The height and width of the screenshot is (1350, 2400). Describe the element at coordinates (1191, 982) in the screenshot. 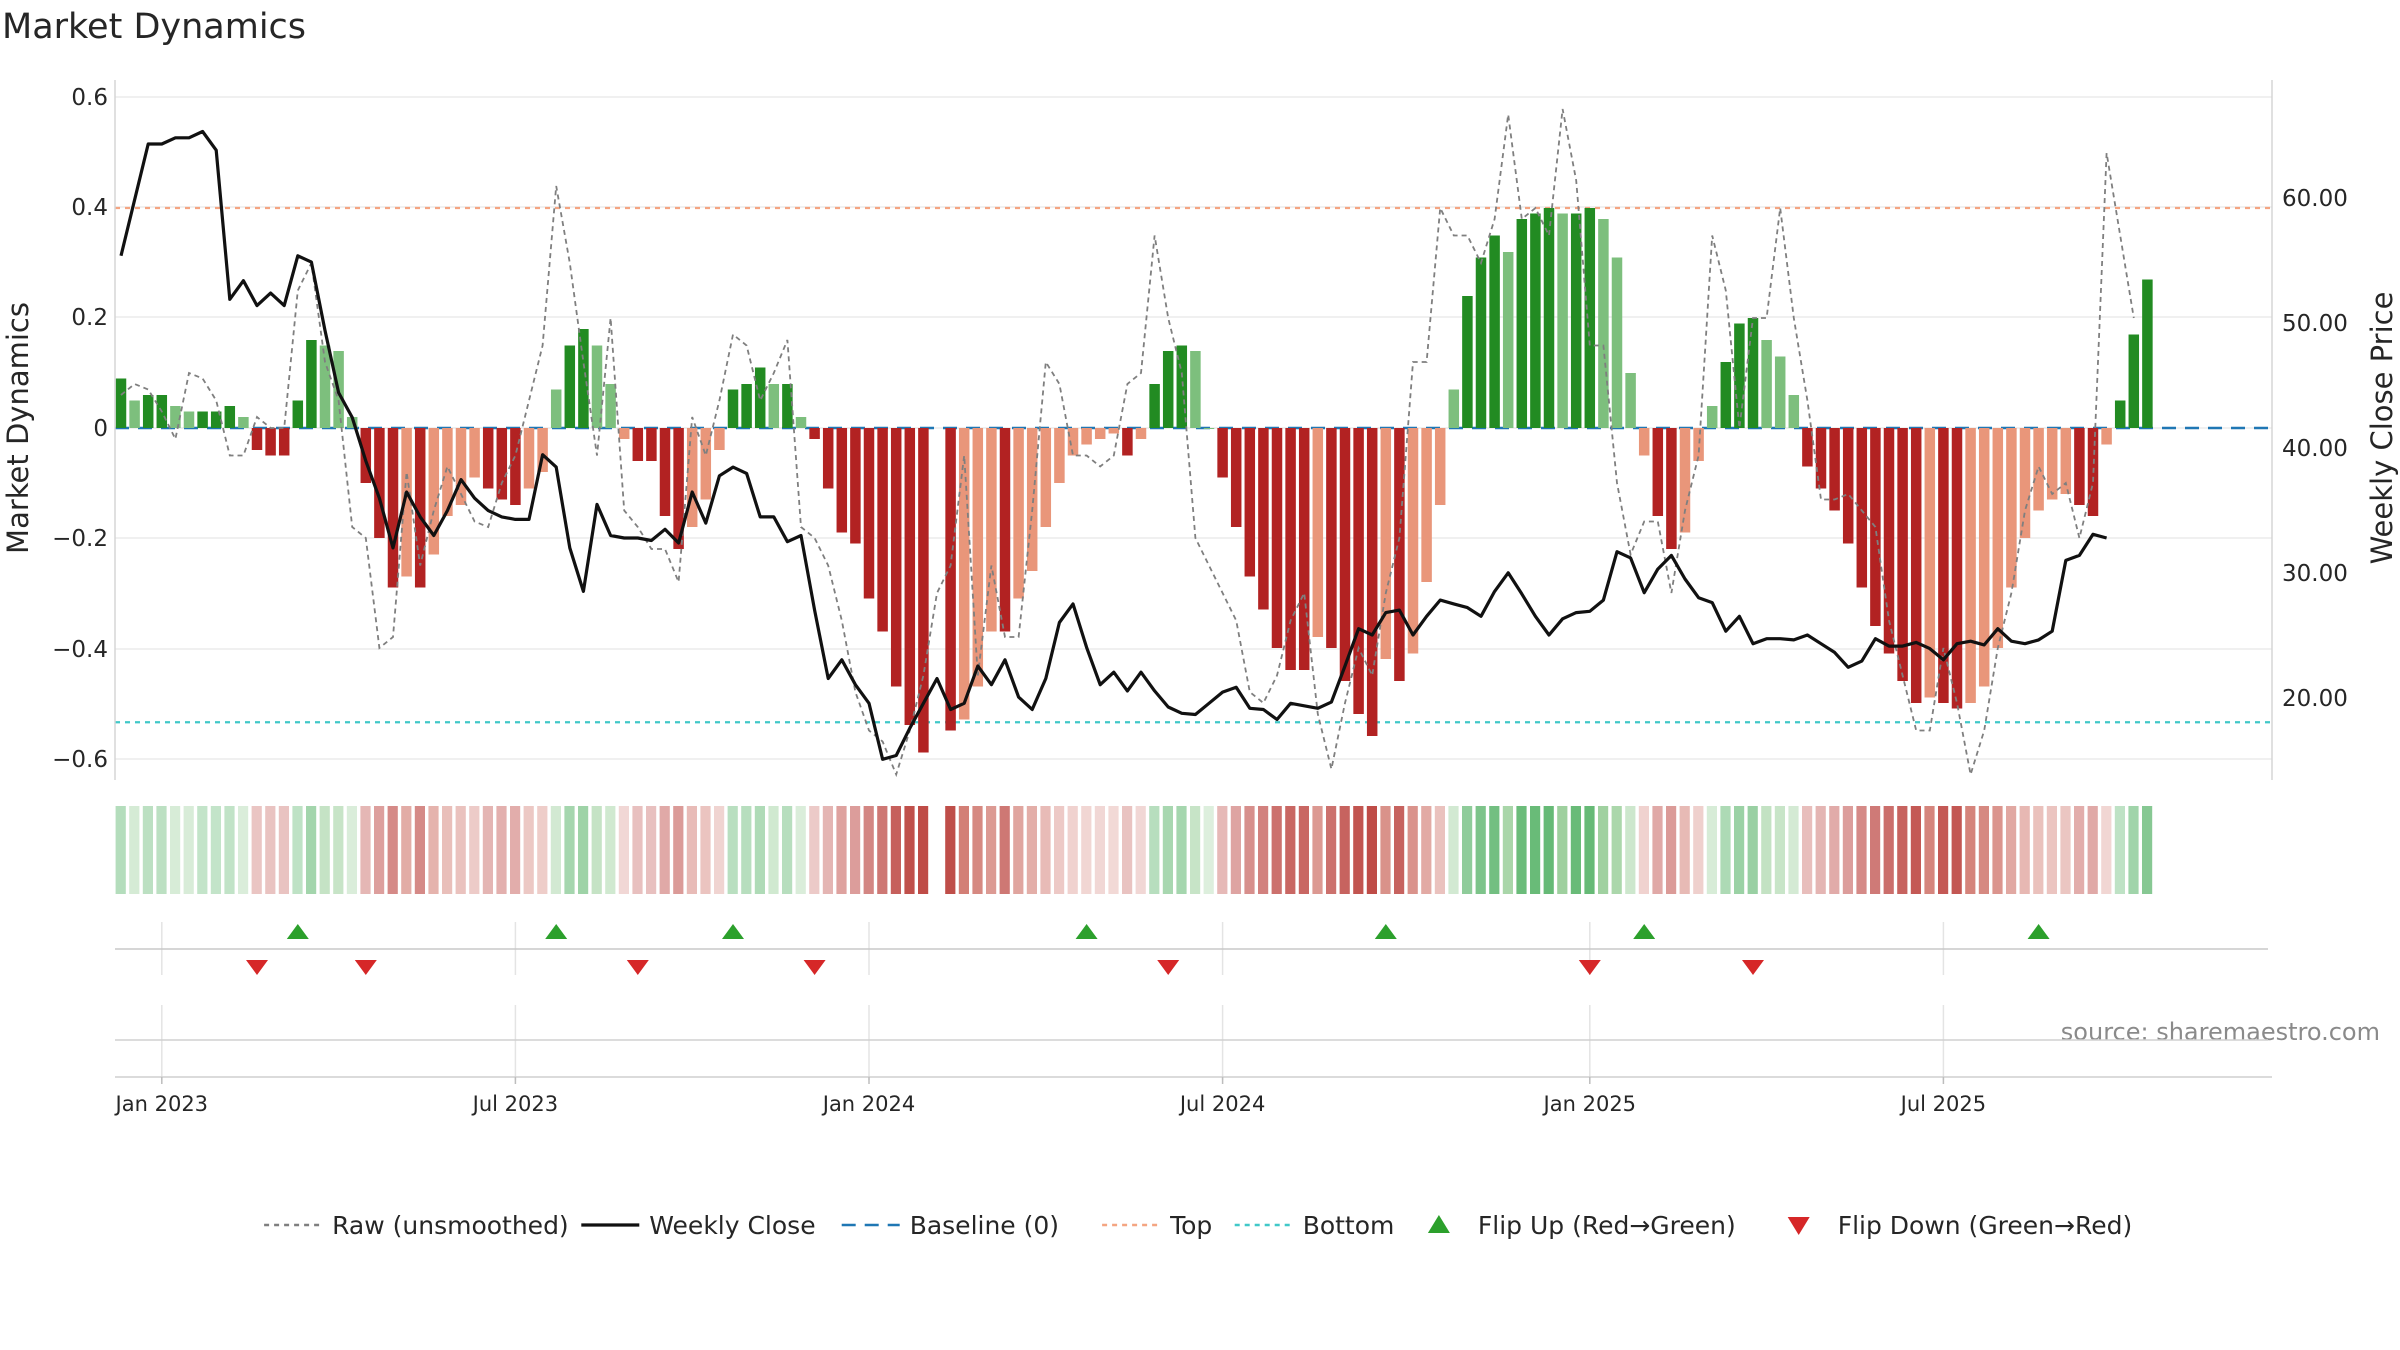

I see `flip-markers-panel` at that location.